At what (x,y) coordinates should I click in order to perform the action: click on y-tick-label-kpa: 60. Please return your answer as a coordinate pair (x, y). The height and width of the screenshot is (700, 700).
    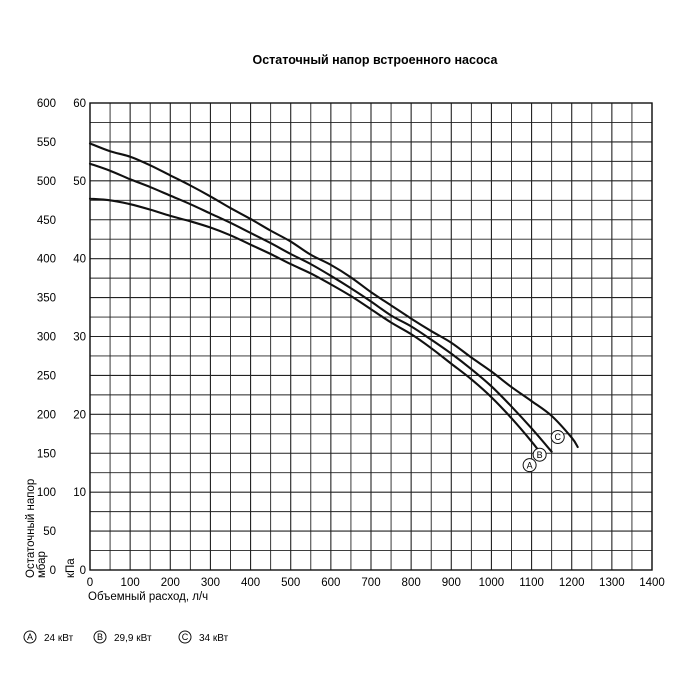
    Looking at the image, I should click on (79, 104).